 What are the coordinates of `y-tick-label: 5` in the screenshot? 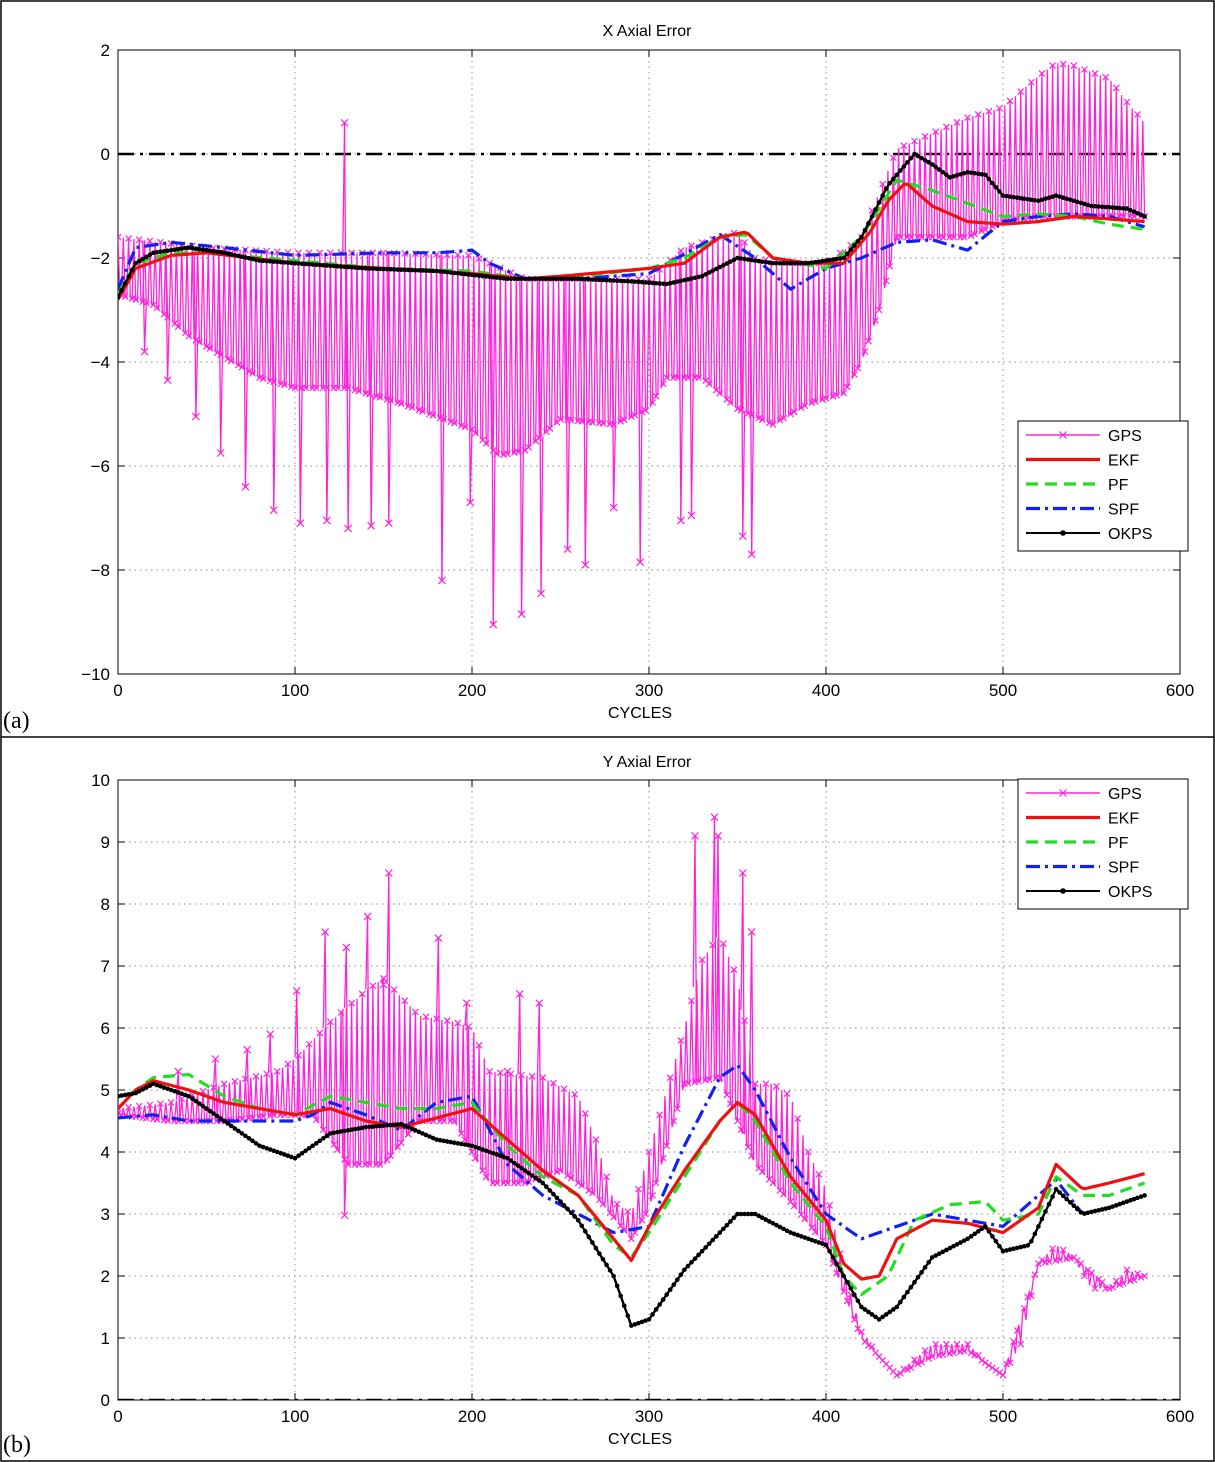 It's located at (105, 1090).